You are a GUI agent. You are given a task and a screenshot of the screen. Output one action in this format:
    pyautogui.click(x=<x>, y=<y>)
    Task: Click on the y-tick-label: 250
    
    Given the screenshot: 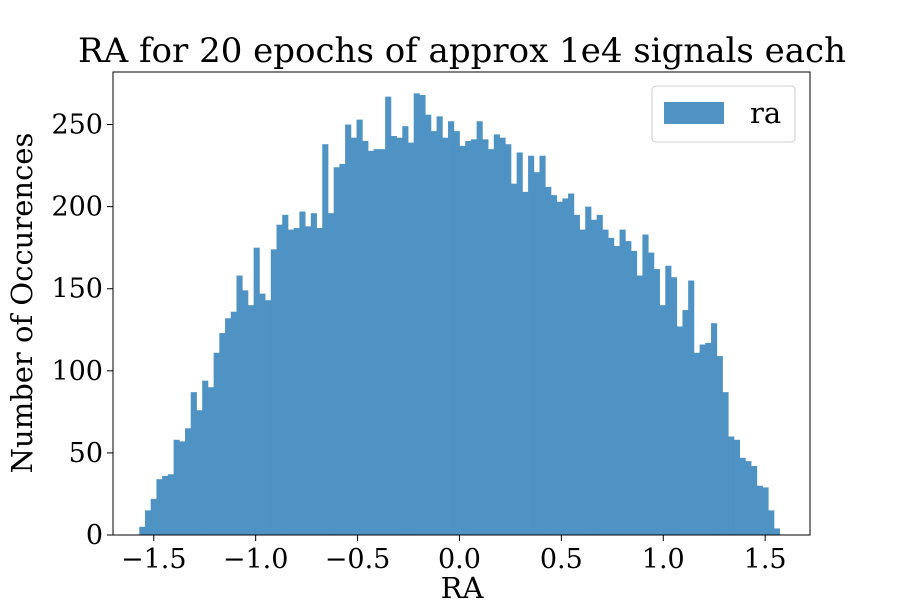 What is the action you would take?
    pyautogui.click(x=77, y=125)
    